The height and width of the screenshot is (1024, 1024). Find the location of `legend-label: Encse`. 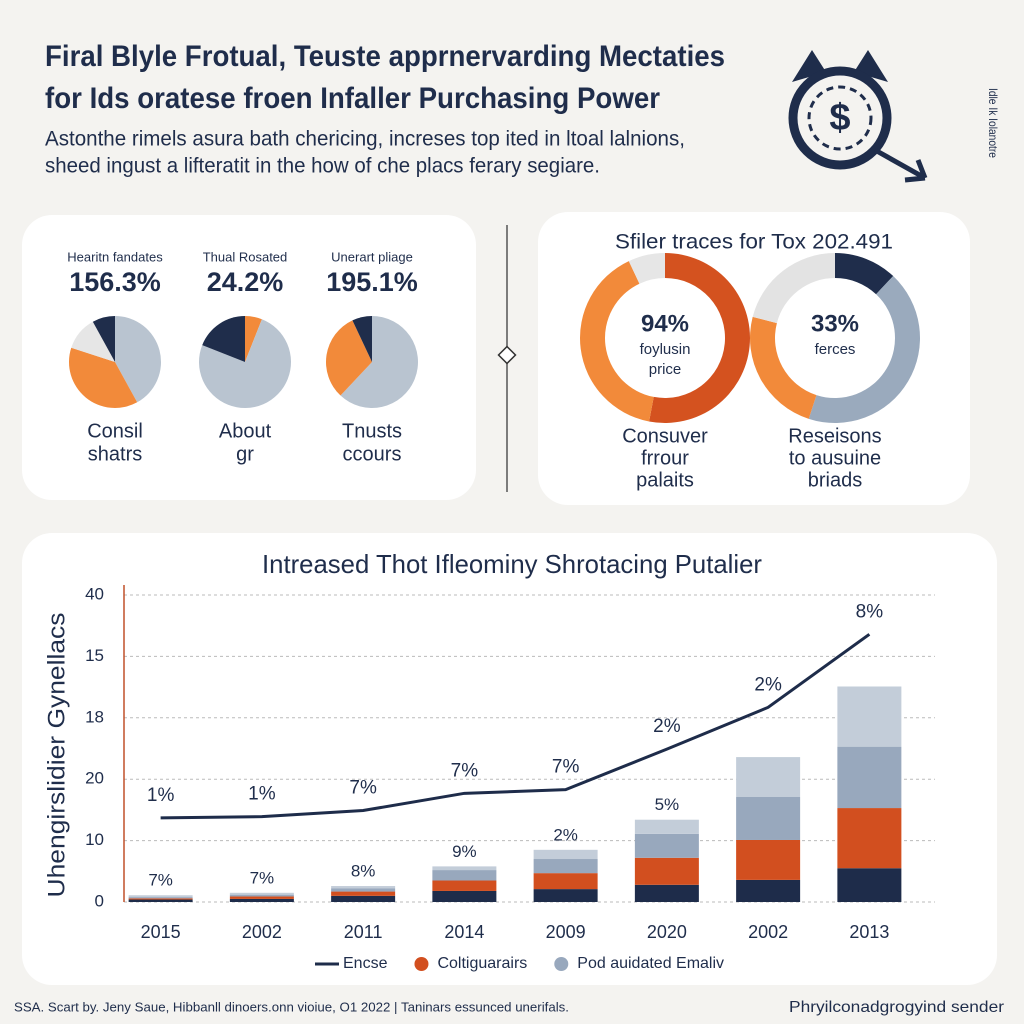

legend-label: Encse is located at coordinates (365, 963).